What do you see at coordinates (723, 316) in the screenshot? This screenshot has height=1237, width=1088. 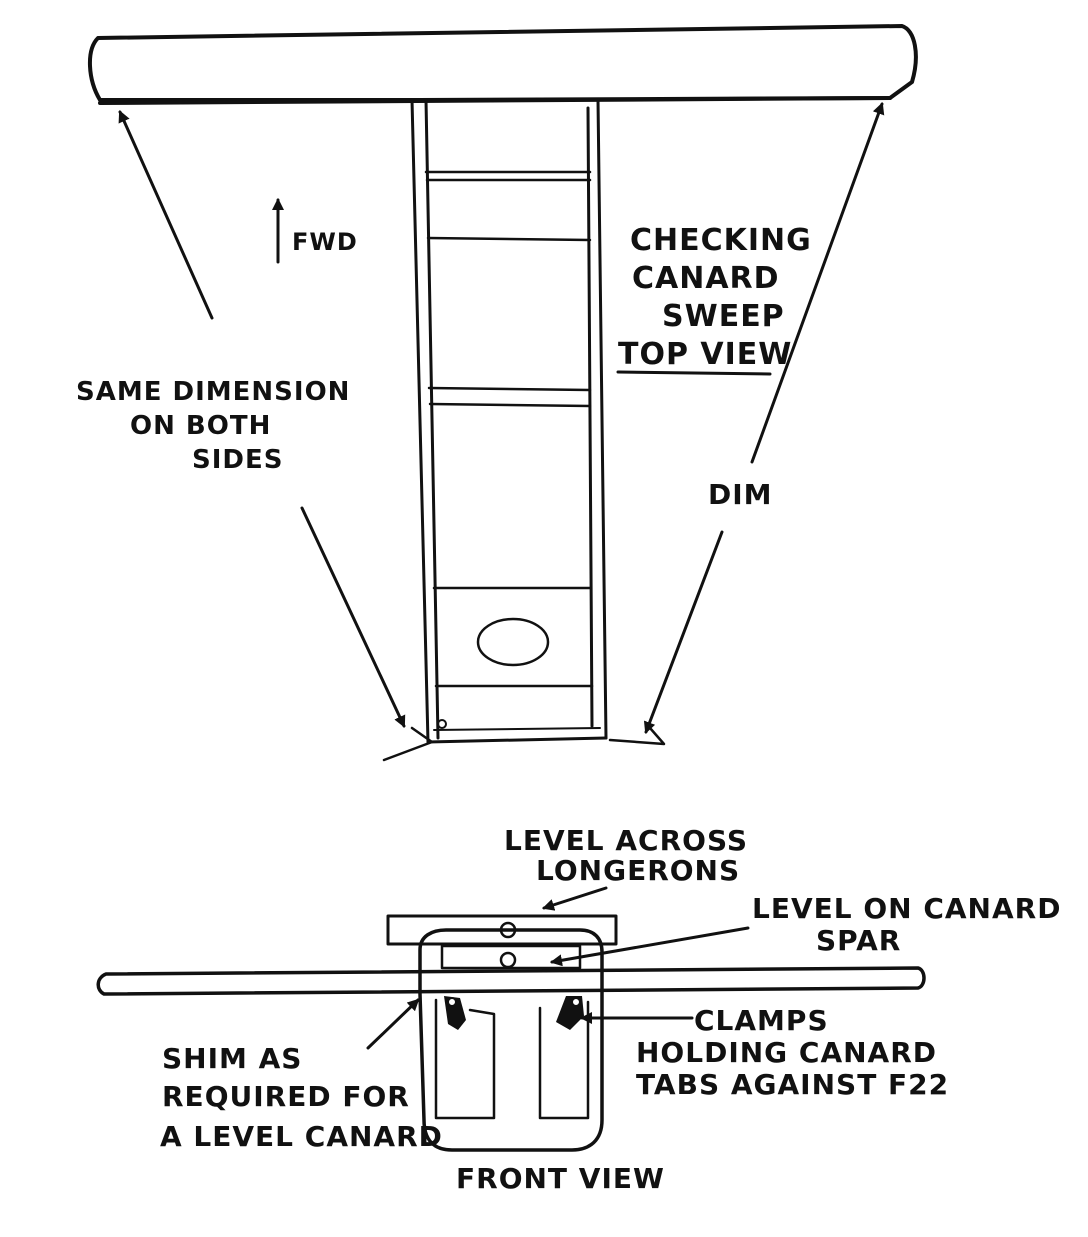 I see `title-line-3: SWEEP` at bounding box center [723, 316].